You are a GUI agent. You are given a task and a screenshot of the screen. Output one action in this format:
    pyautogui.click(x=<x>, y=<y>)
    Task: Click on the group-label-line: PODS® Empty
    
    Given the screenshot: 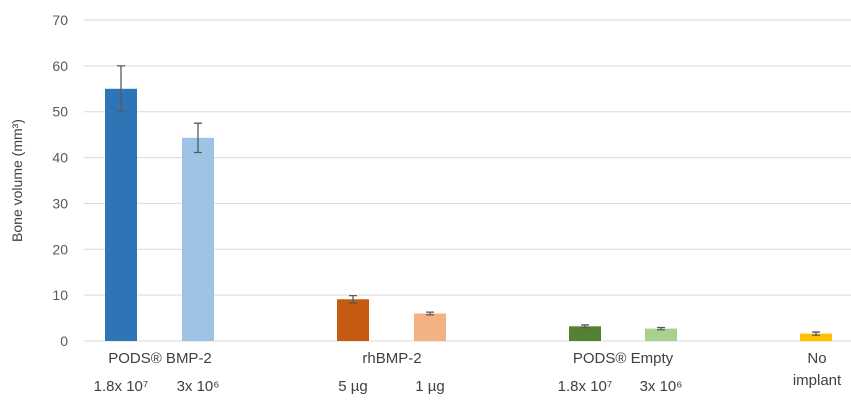 What is the action you would take?
    pyautogui.click(x=623, y=358)
    